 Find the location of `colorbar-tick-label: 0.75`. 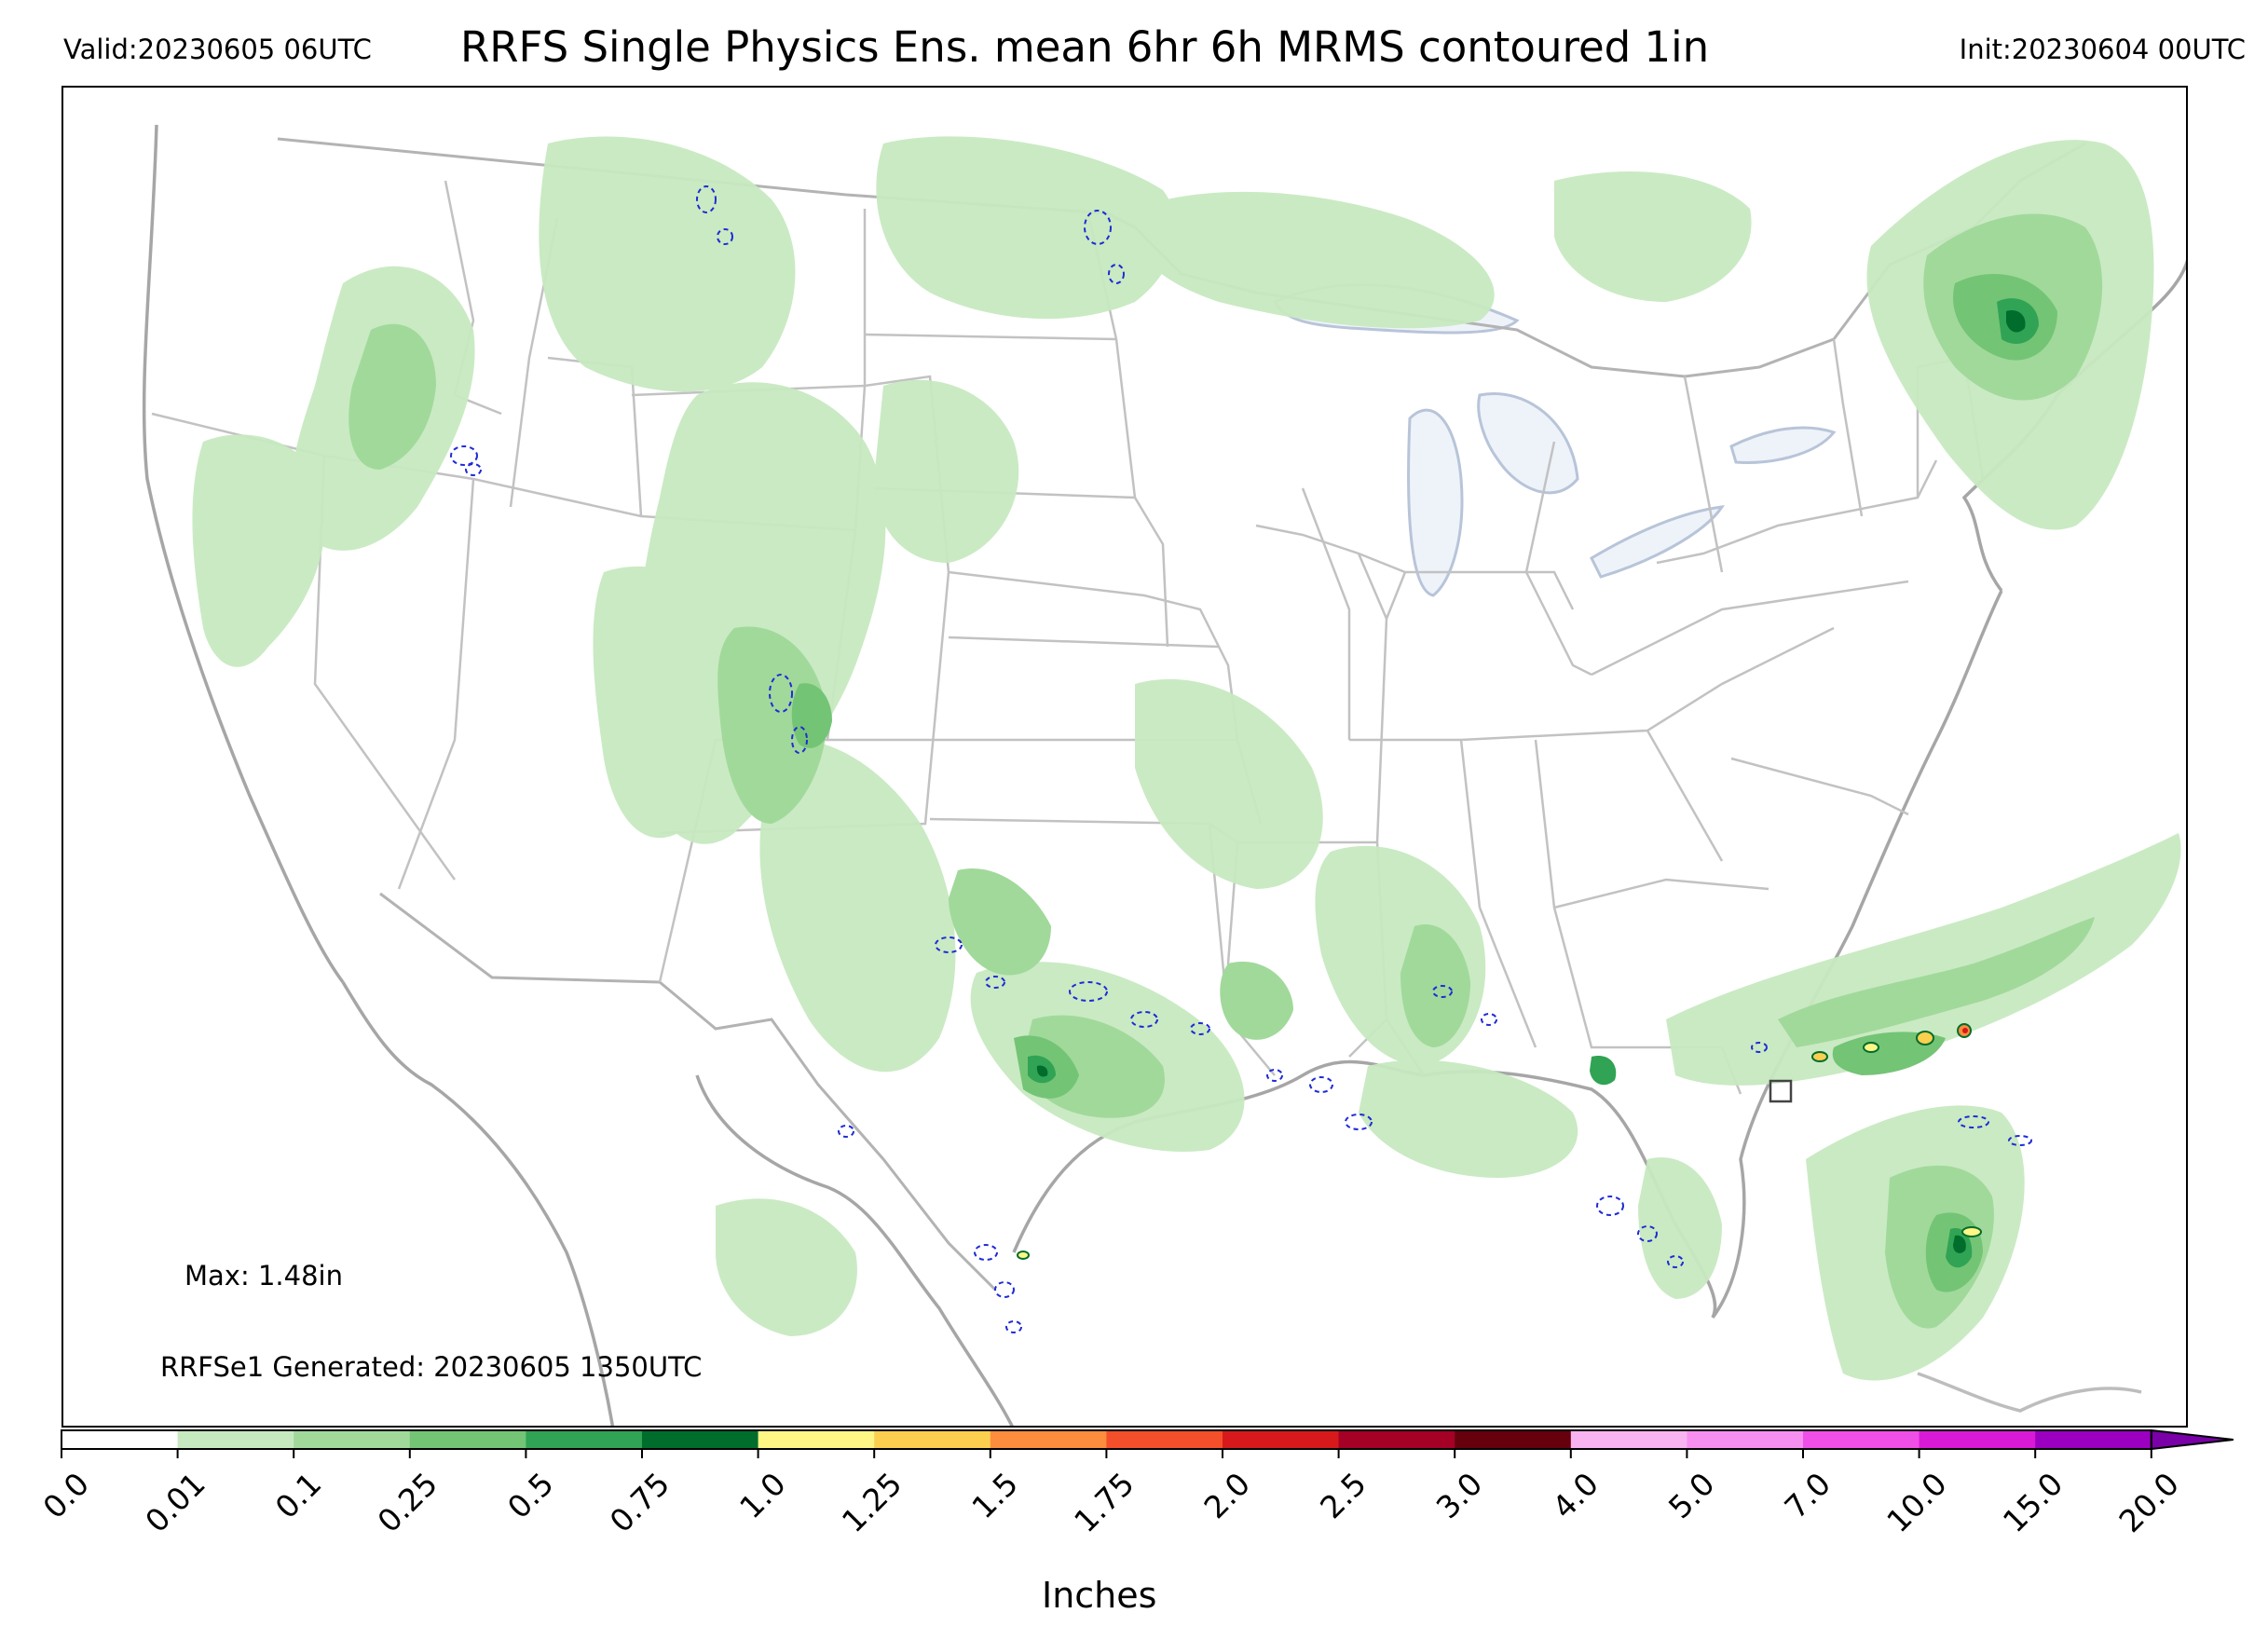

colorbar-tick-label: 0.75 is located at coordinates (640, 1503).